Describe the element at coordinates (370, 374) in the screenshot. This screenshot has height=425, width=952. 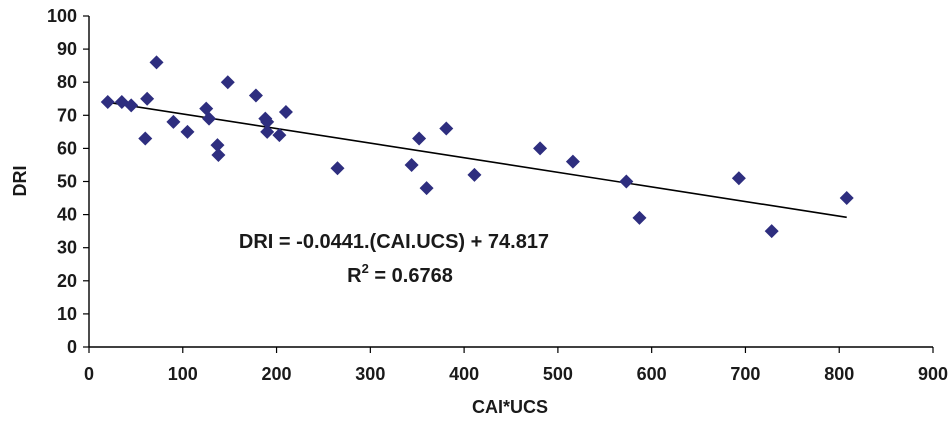
I see `x-tick-label: 300` at that location.